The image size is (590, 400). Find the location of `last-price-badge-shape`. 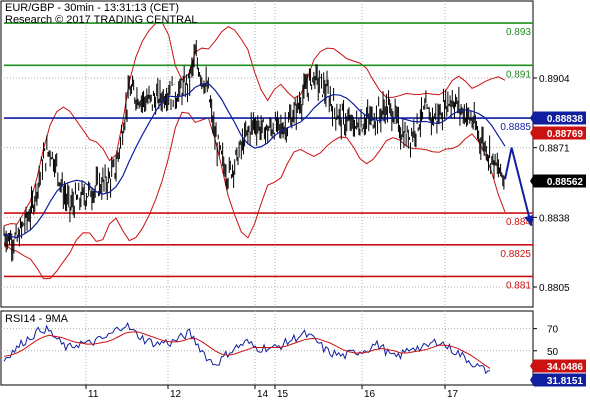

last-price-badge-shape is located at coordinates (558, 181).